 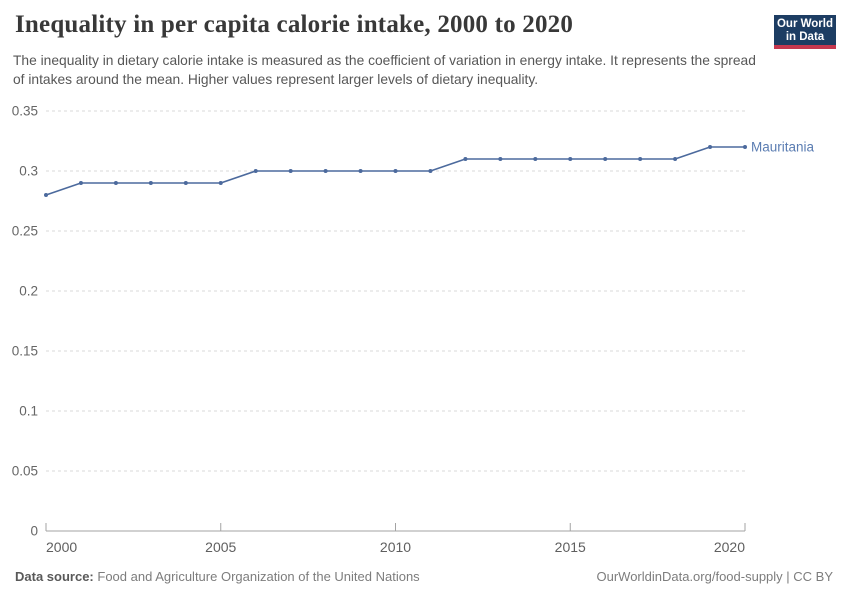 I want to click on footer-source-label: Data source:, so click(x=54, y=576).